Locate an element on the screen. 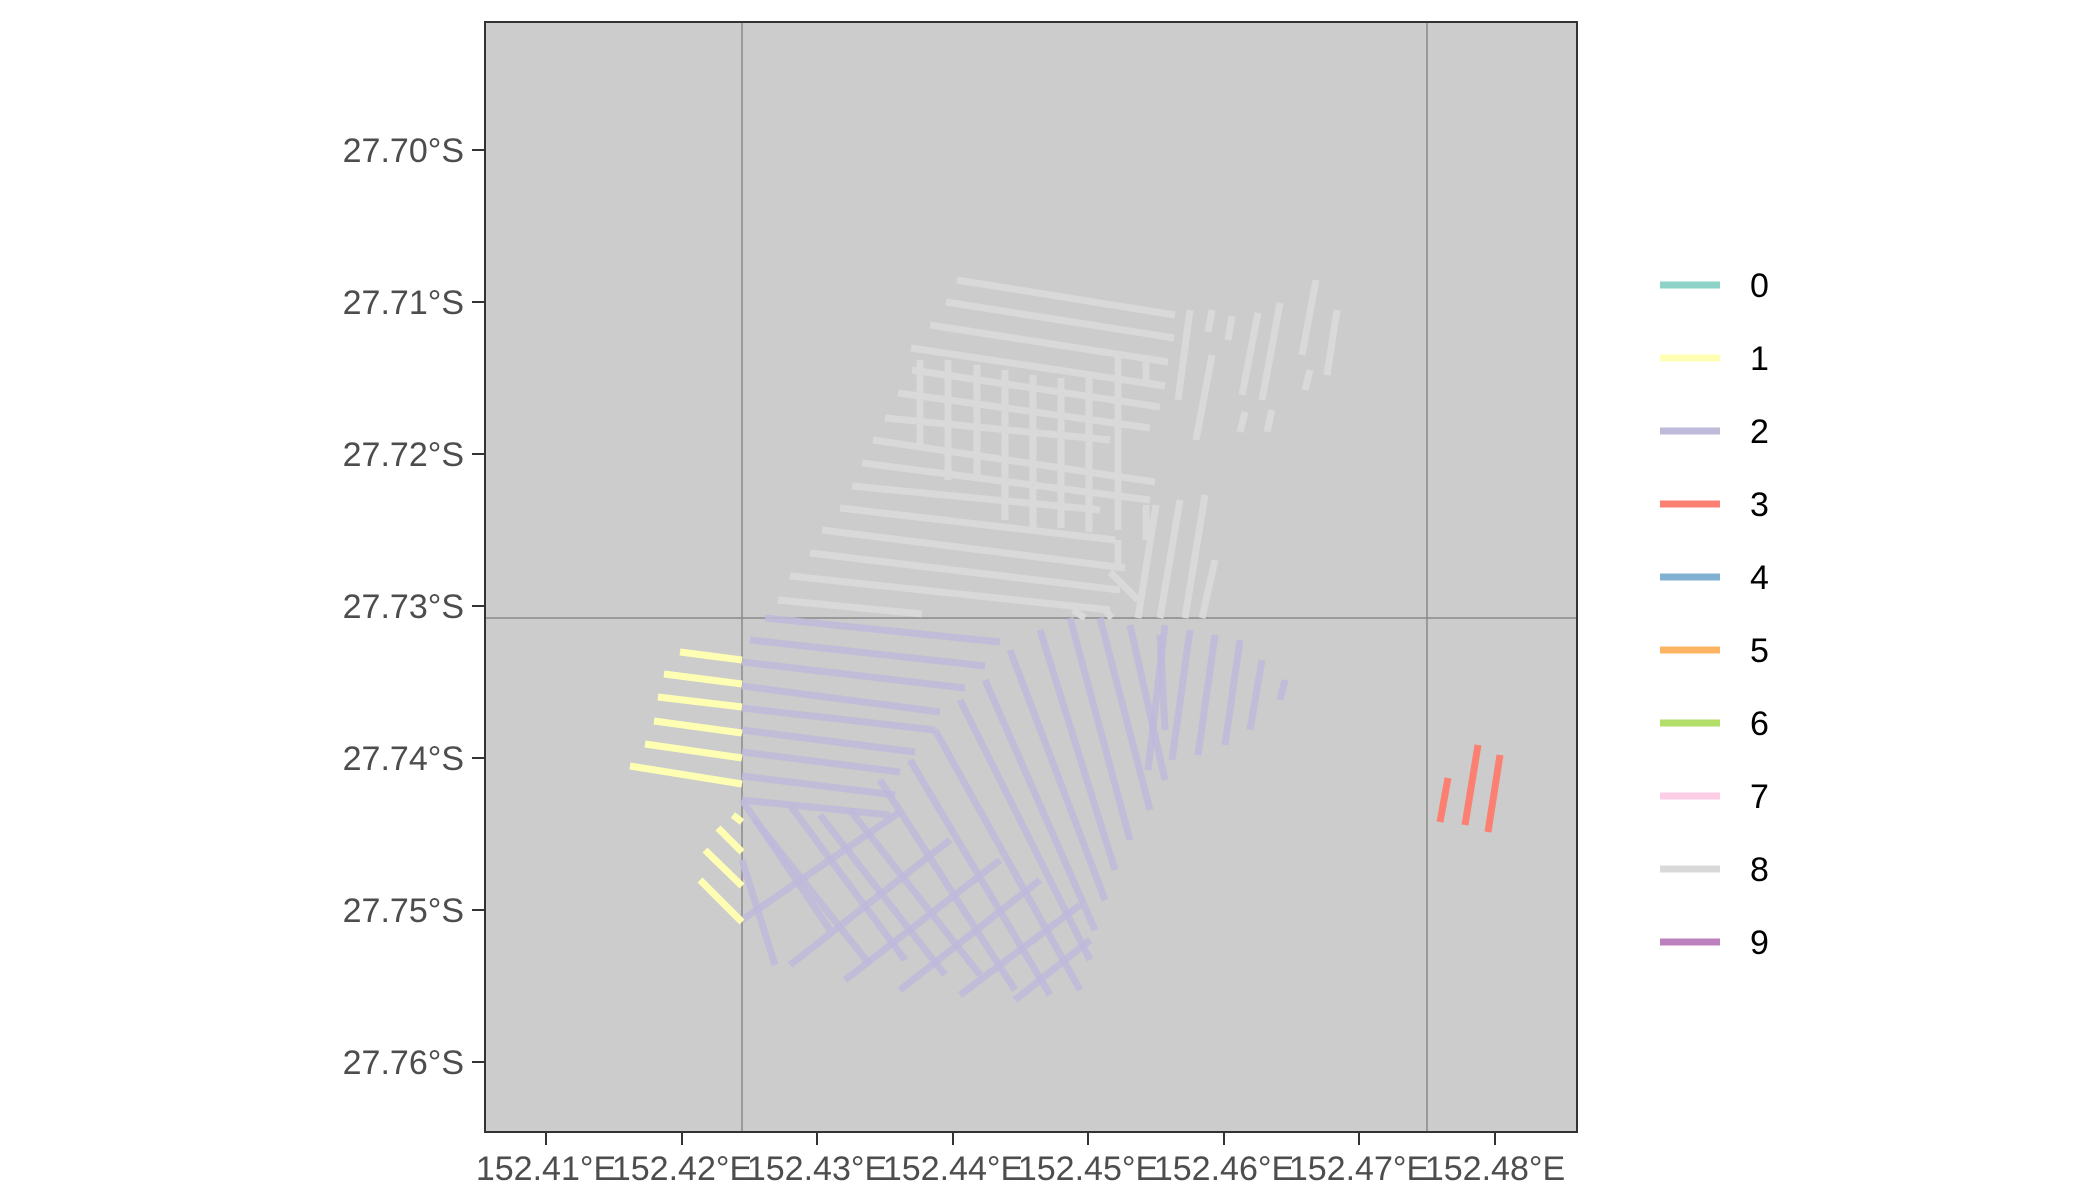  legend-entry-6: 6 is located at coordinates (1714, 724).